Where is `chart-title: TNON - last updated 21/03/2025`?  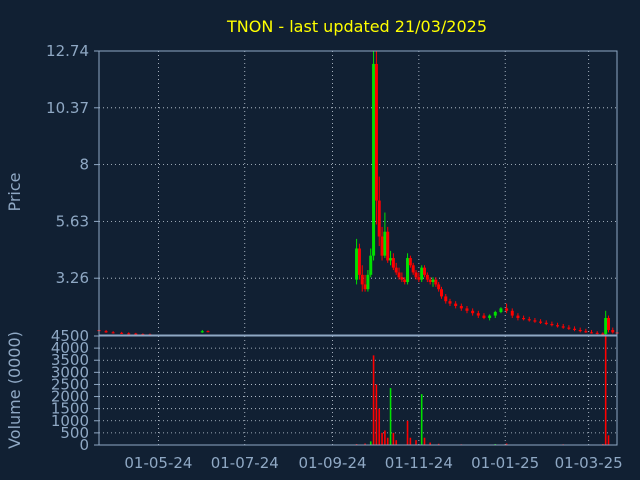 chart-title: TNON - last updated 21/03/2025 is located at coordinates (356, 26).